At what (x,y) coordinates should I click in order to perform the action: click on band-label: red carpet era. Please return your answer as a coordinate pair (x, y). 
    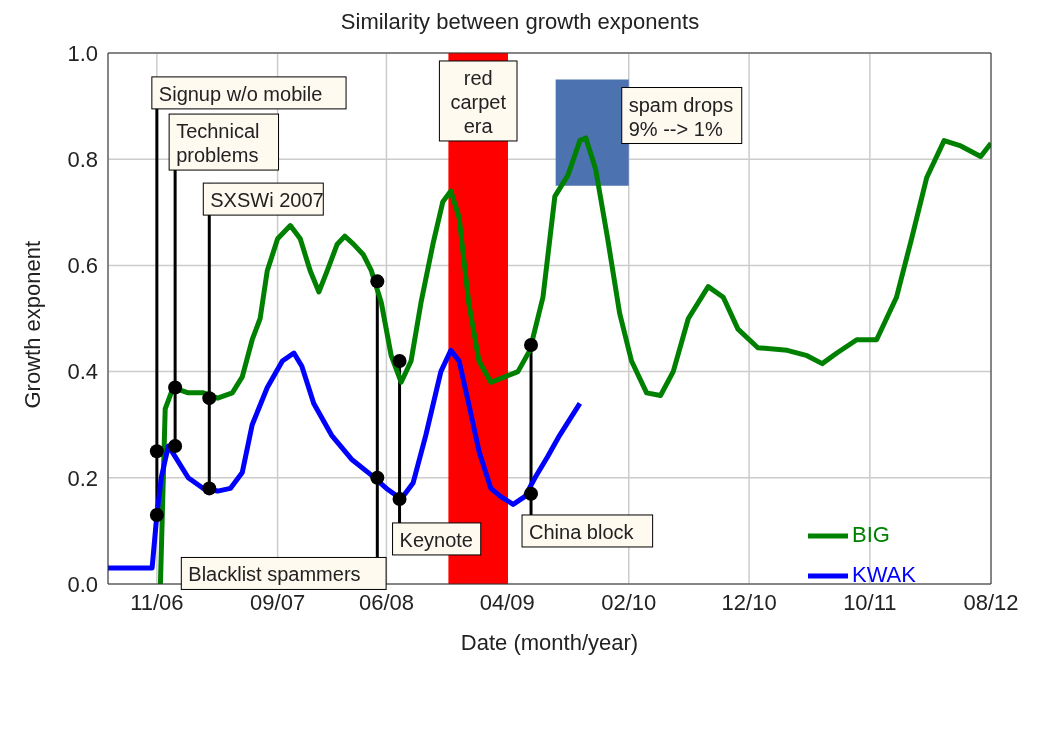
    Looking at the image, I should click on (478, 101).